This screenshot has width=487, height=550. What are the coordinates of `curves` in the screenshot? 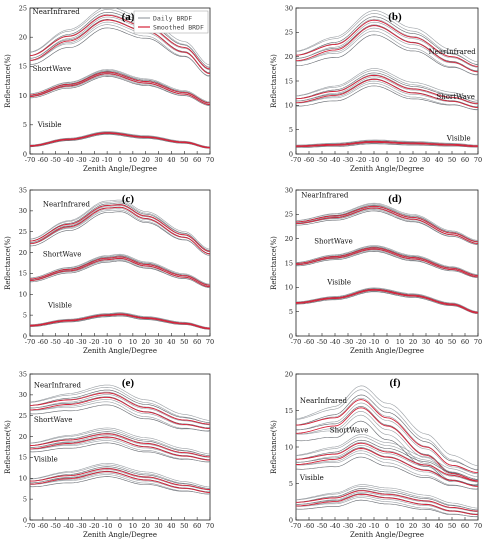 It's located at (387, 451).